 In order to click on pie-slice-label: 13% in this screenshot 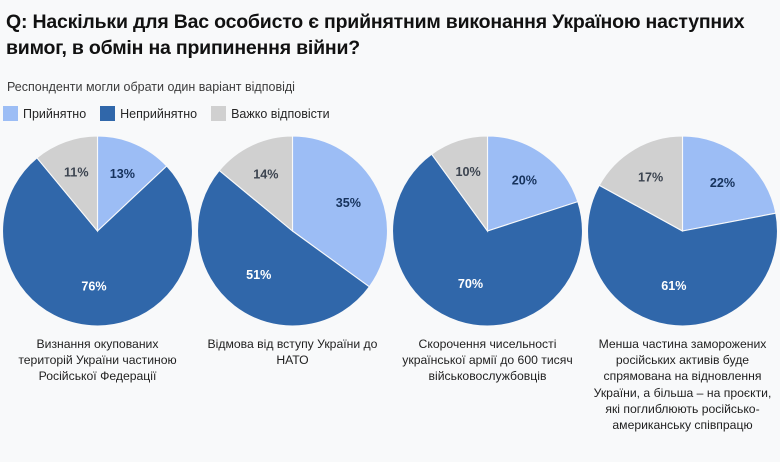, I will do `click(122, 174)`.